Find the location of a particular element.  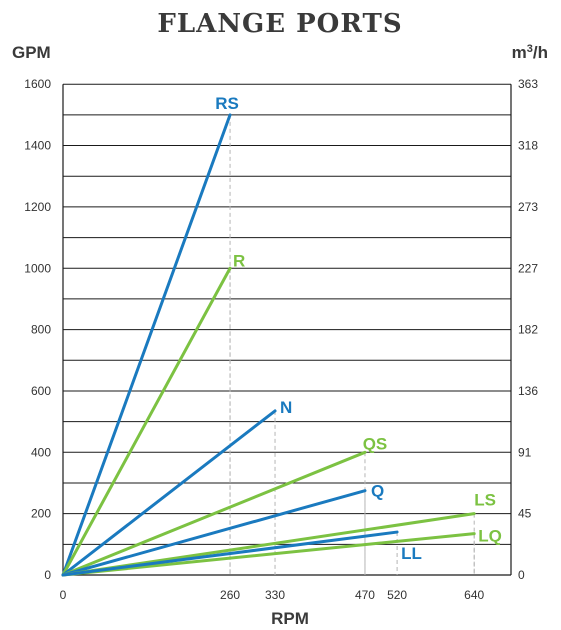

series-line-n is located at coordinates (169, 493).